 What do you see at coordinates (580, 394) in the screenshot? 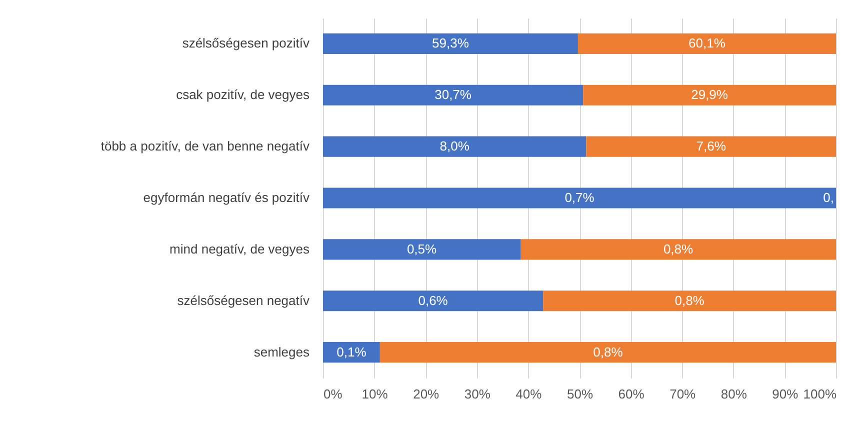
I see `x-tick-label: 50%` at bounding box center [580, 394].